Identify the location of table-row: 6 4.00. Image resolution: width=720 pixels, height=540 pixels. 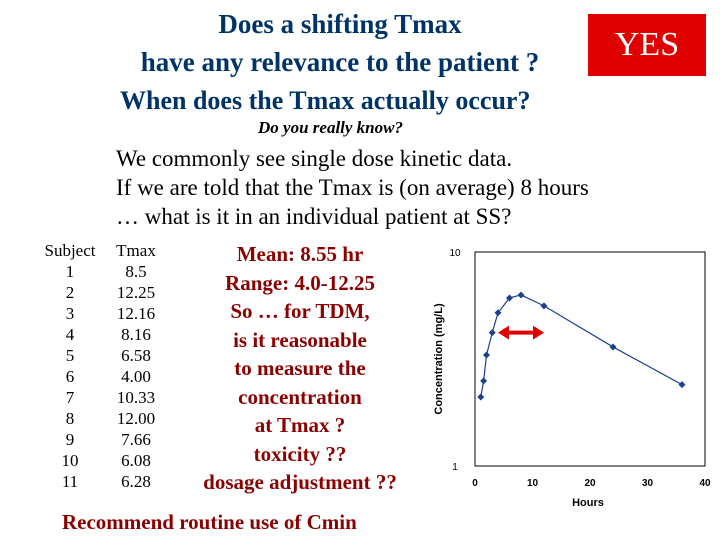
(110, 376).